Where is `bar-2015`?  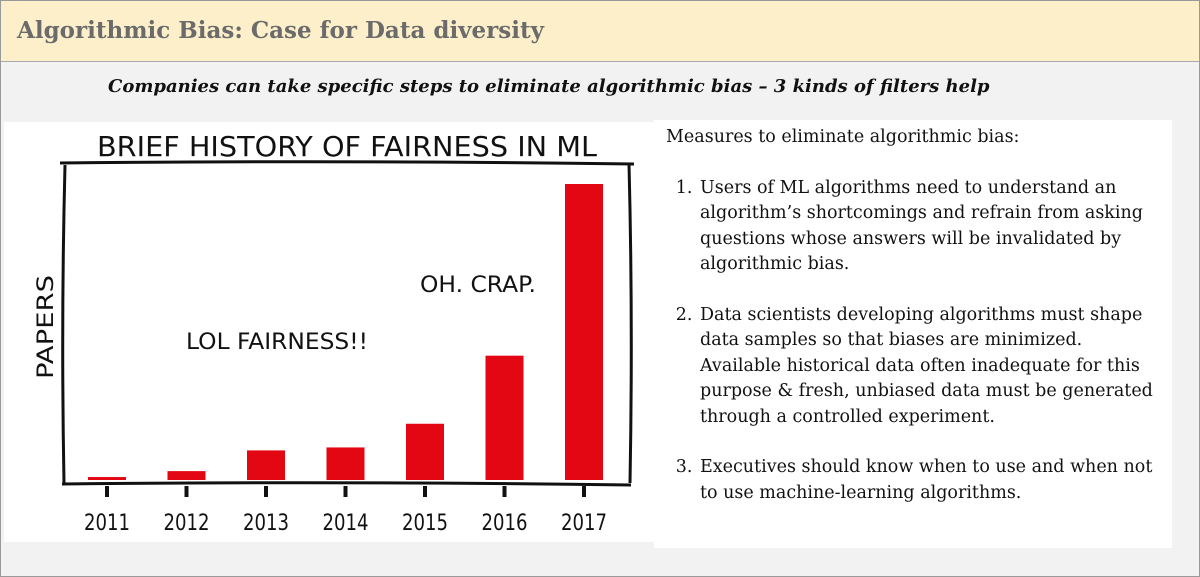
bar-2015 is located at coordinates (425, 451).